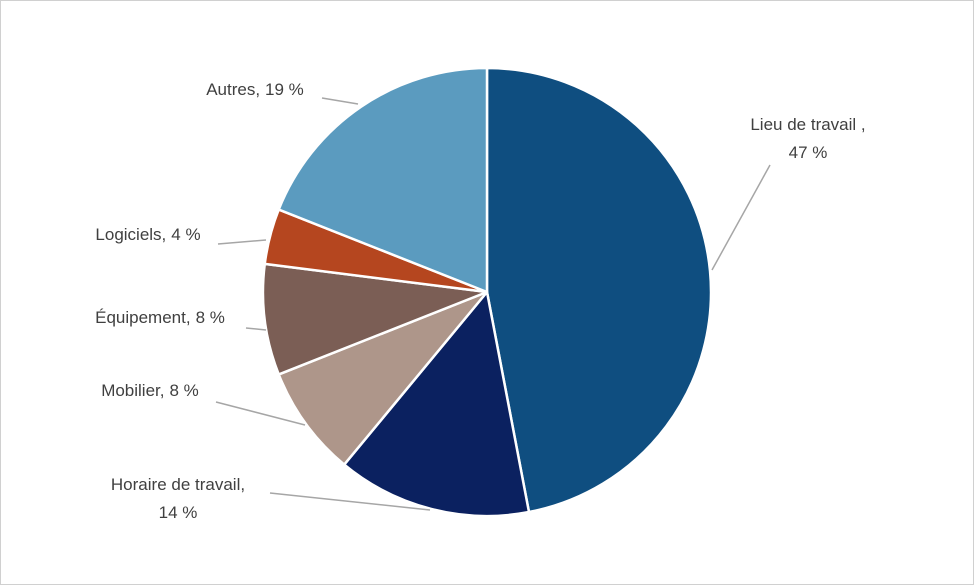 The height and width of the screenshot is (585, 974). What do you see at coordinates (808, 152) in the screenshot?
I see `label-value: 47 %` at bounding box center [808, 152].